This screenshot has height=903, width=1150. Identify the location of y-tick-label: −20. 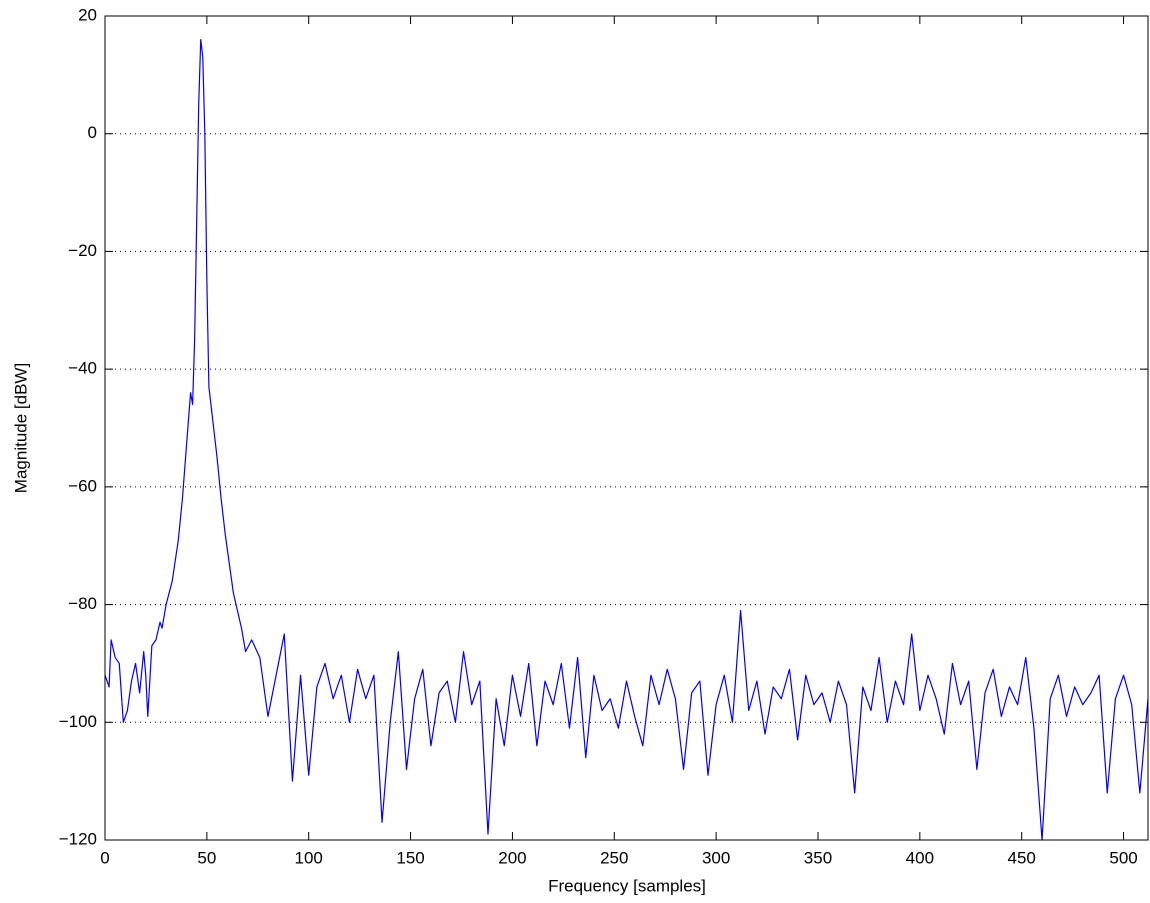
(82, 250).